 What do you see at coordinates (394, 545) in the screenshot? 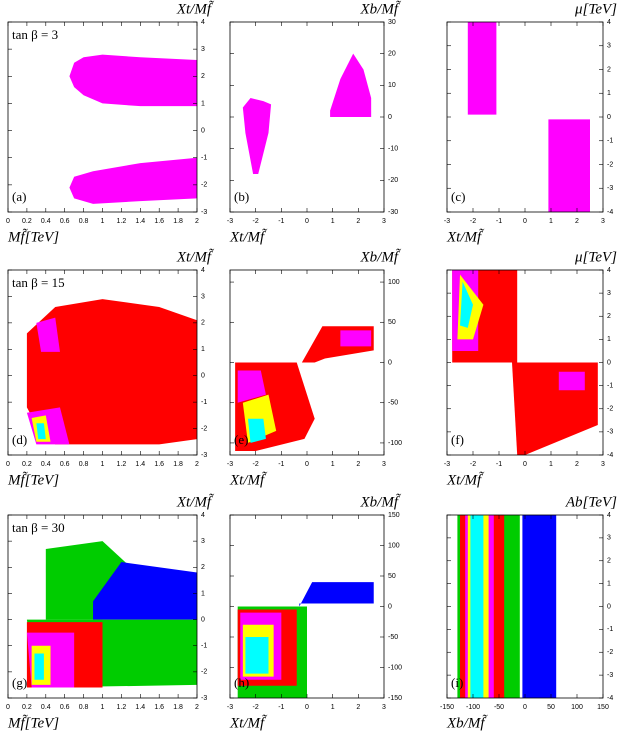
I see `y-tick-label: 100` at bounding box center [394, 545].